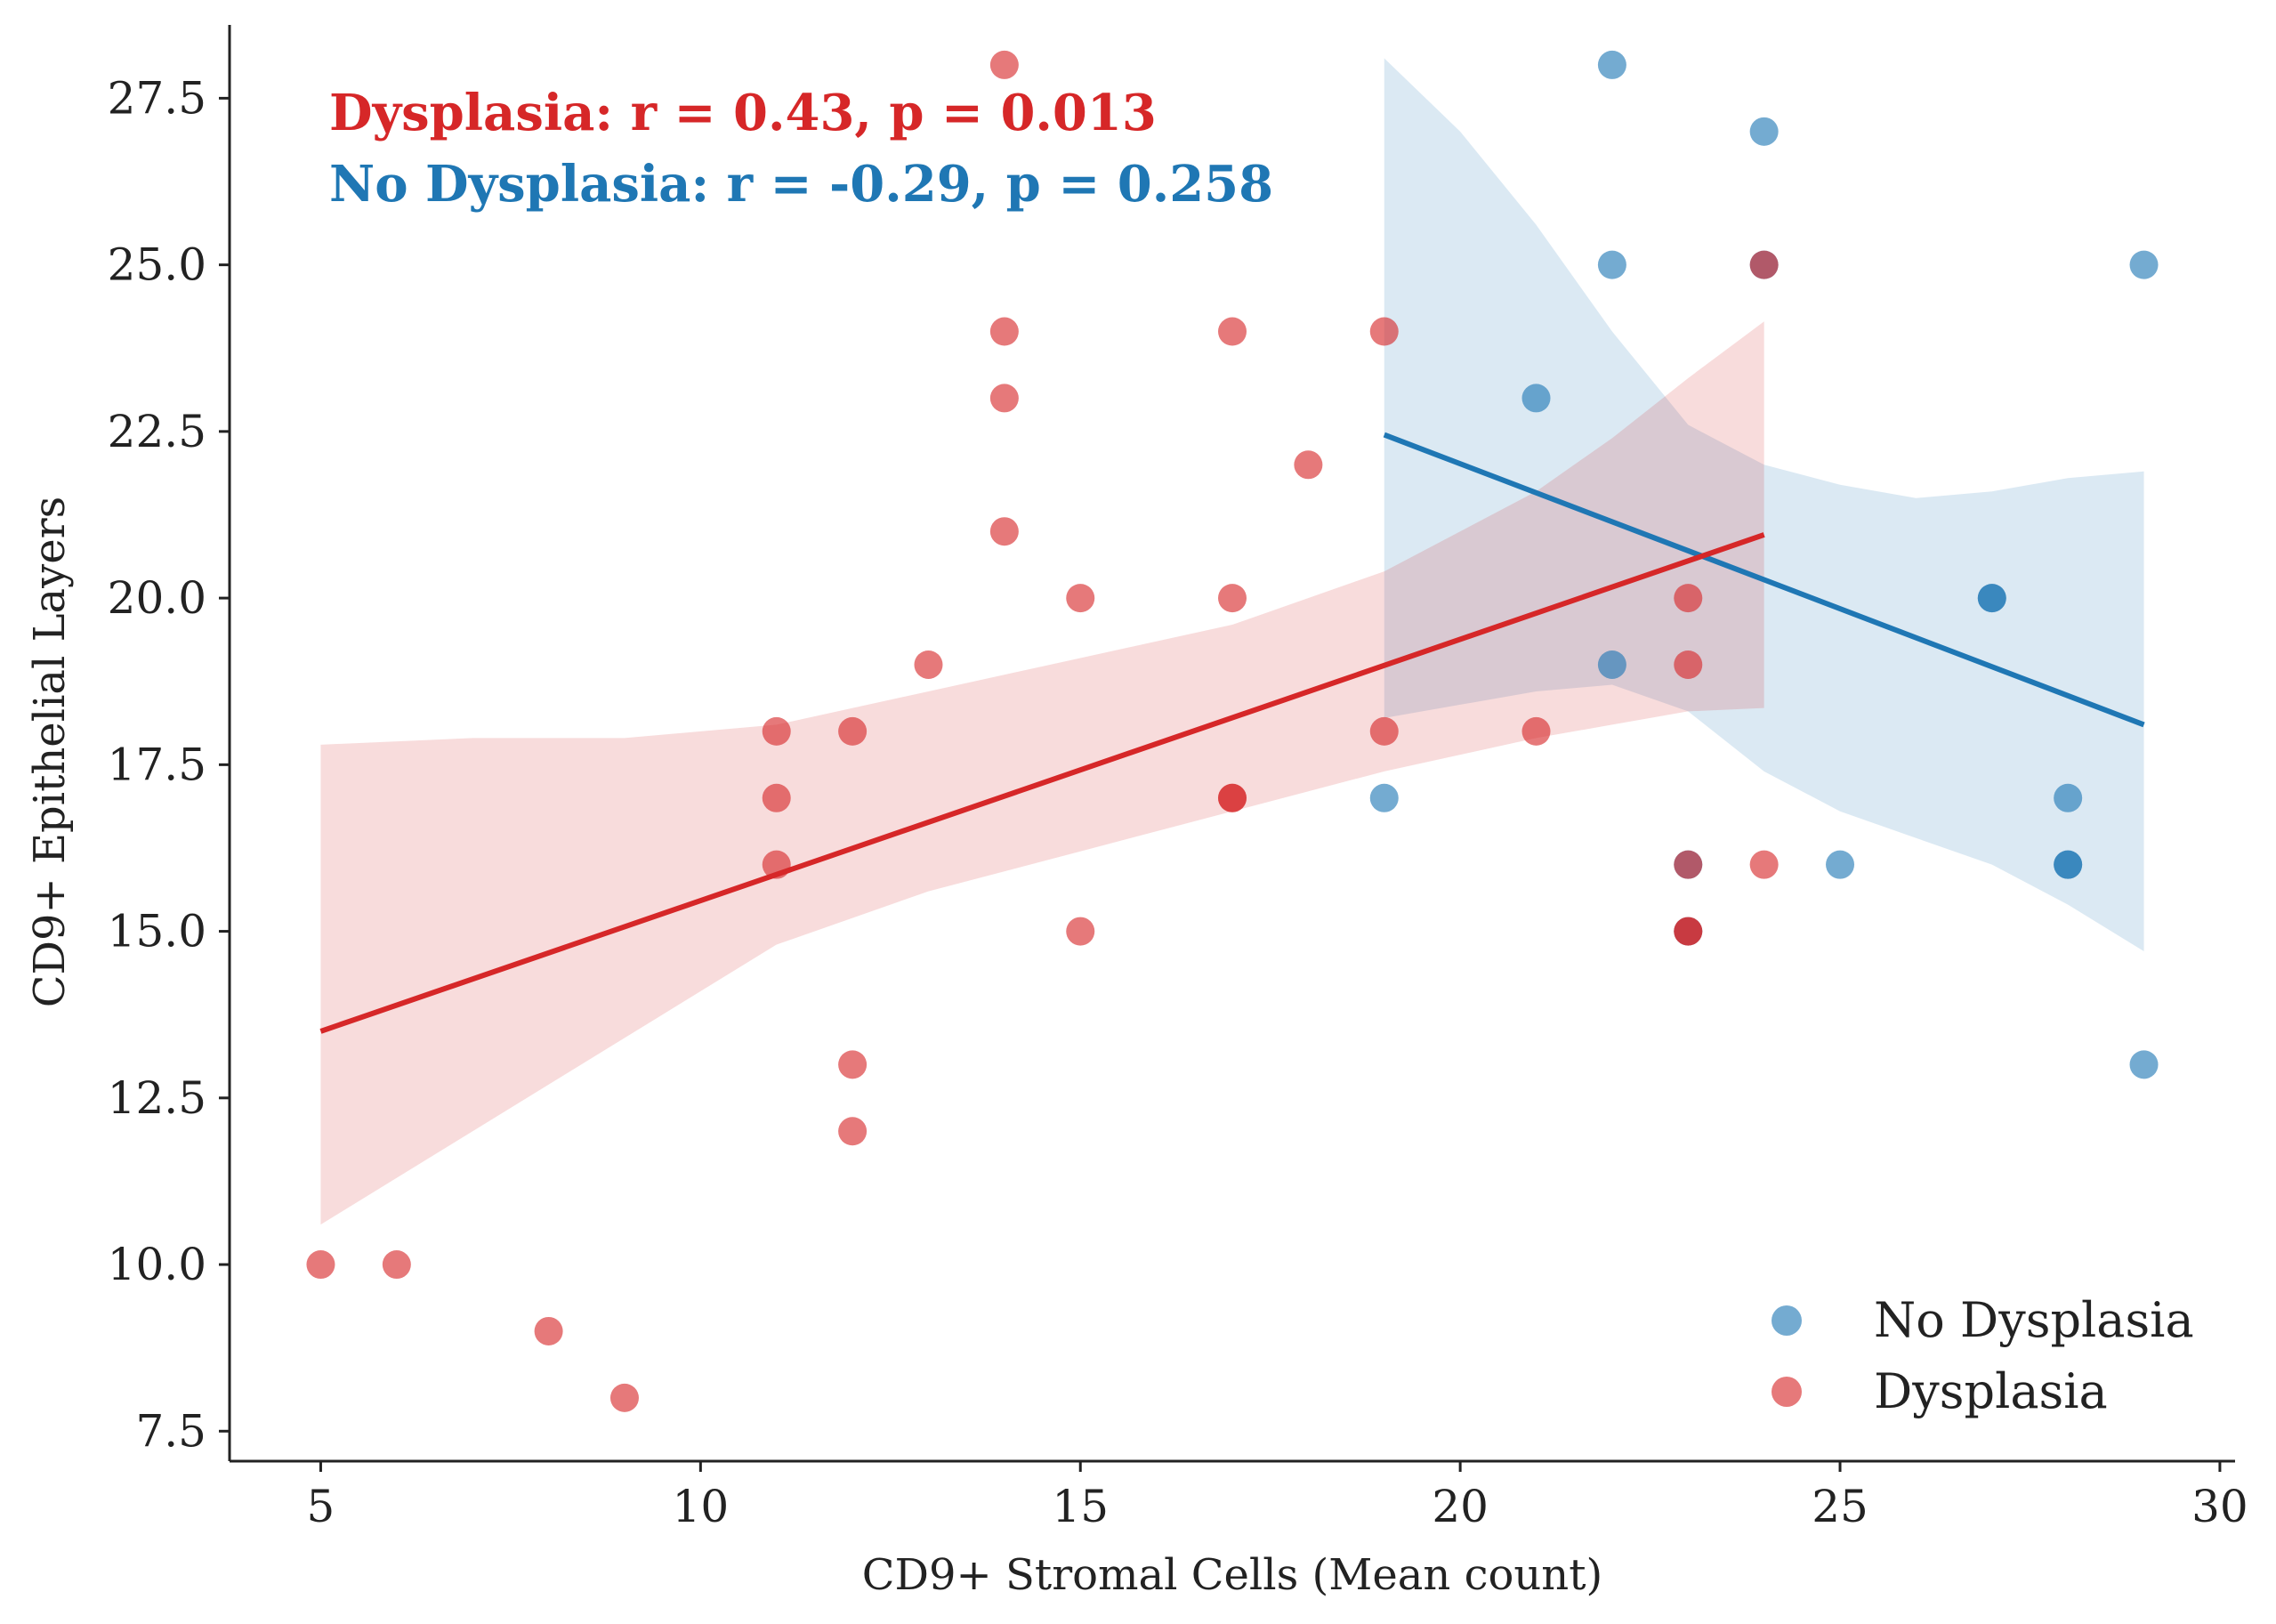  I want to click on y-tick-label: 15.0, so click(157, 931).